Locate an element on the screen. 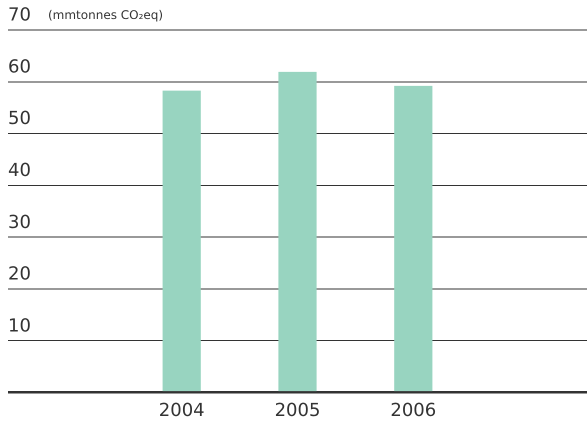 The width and height of the screenshot is (587, 434). x-tick-label: 2006 is located at coordinates (413, 410).